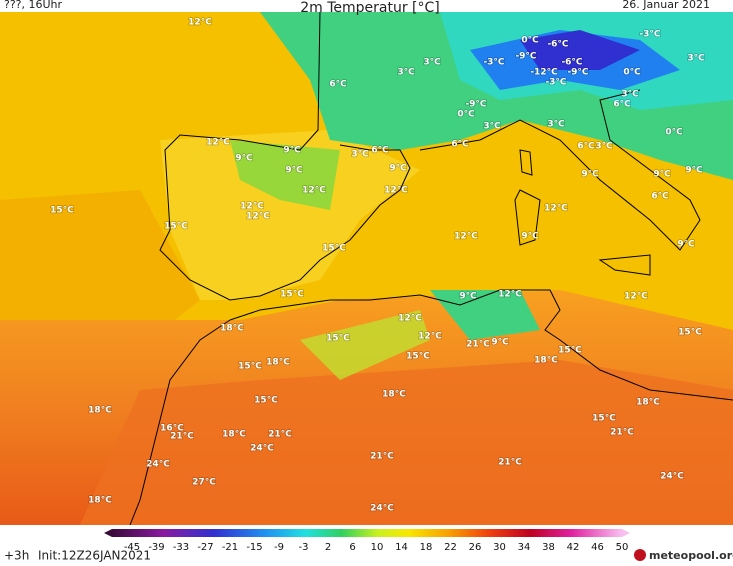 The width and height of the screenshot is (733, 566). What do you see at coordinates (640, 555) in the screenshot?
I see `logo-icon` at bounding box center [640, 555].